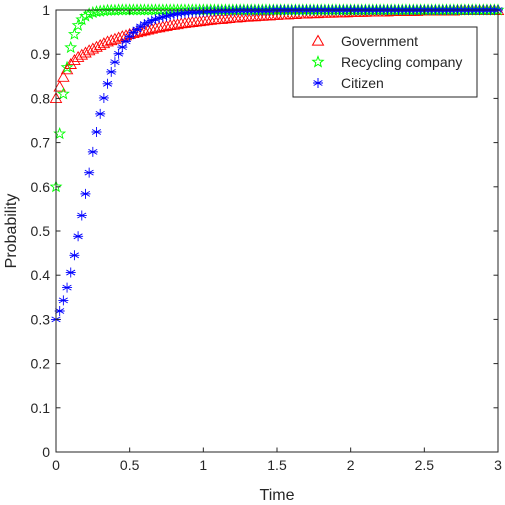 The image size is (505, 505). What do you see at coordinates (41, 408) in the screenshot?
I see `y-tick-label: 0.1` at bounding box center [41, 408].